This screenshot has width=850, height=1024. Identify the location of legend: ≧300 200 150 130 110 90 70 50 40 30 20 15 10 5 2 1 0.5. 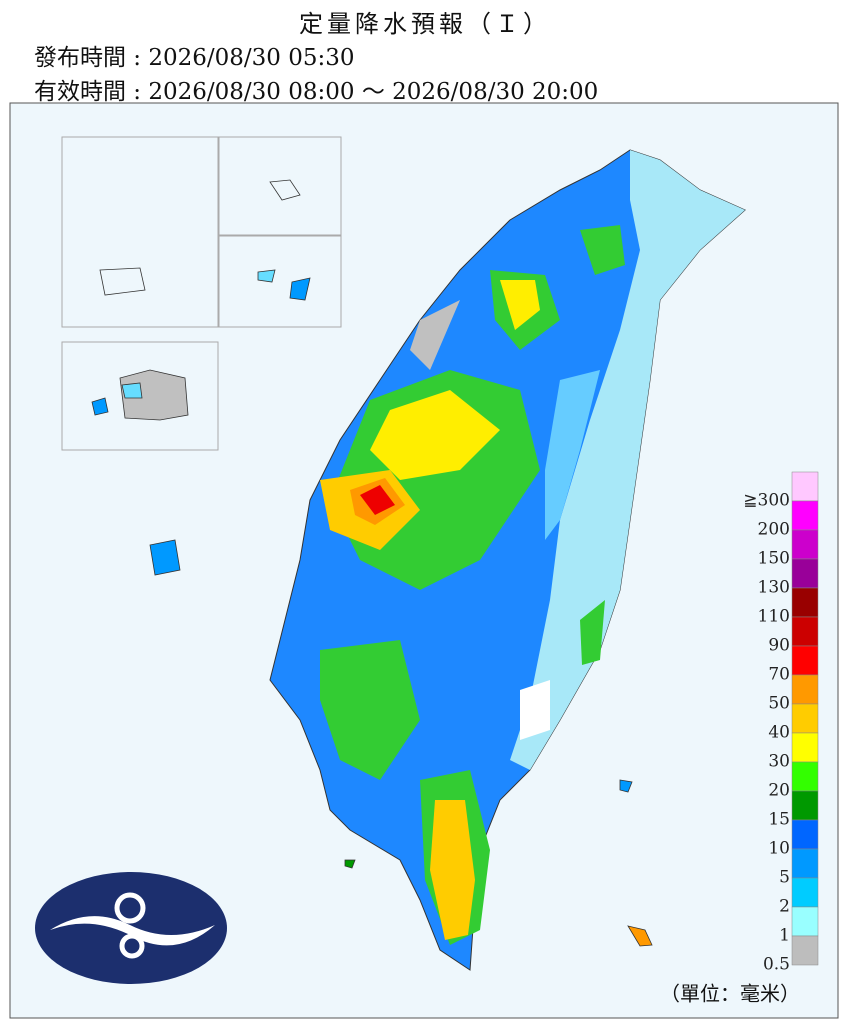
(781, 723).